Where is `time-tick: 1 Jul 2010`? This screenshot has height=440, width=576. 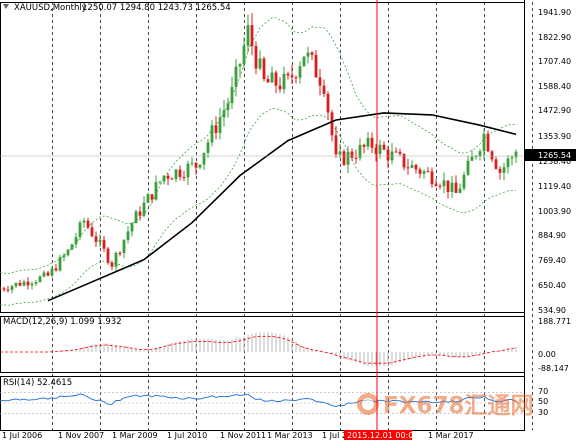 time-tick: 1 Jul 2010 is located at coordinates (187, 435).